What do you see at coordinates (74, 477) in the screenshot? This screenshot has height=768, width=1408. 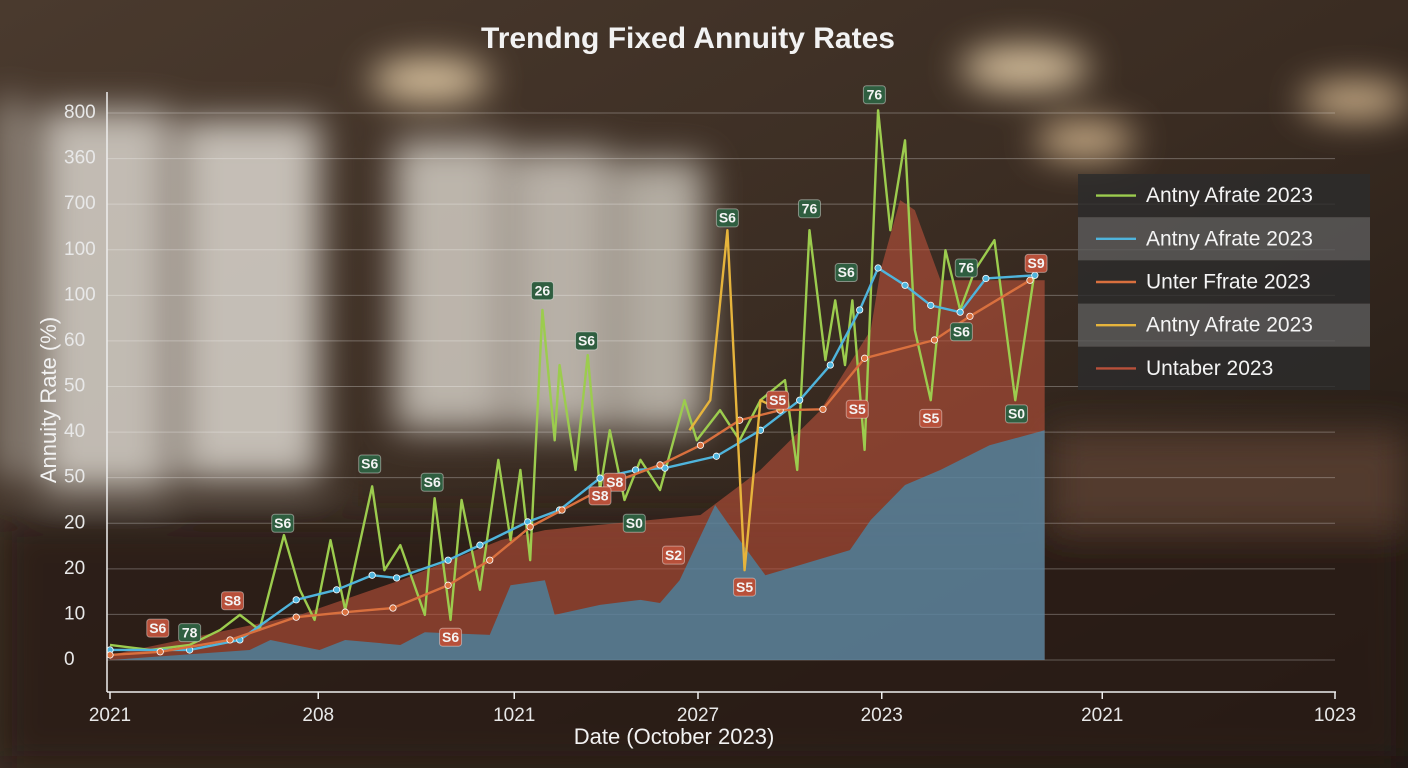 I see `y-tick-label: 50` at bounding box center [74, 477].